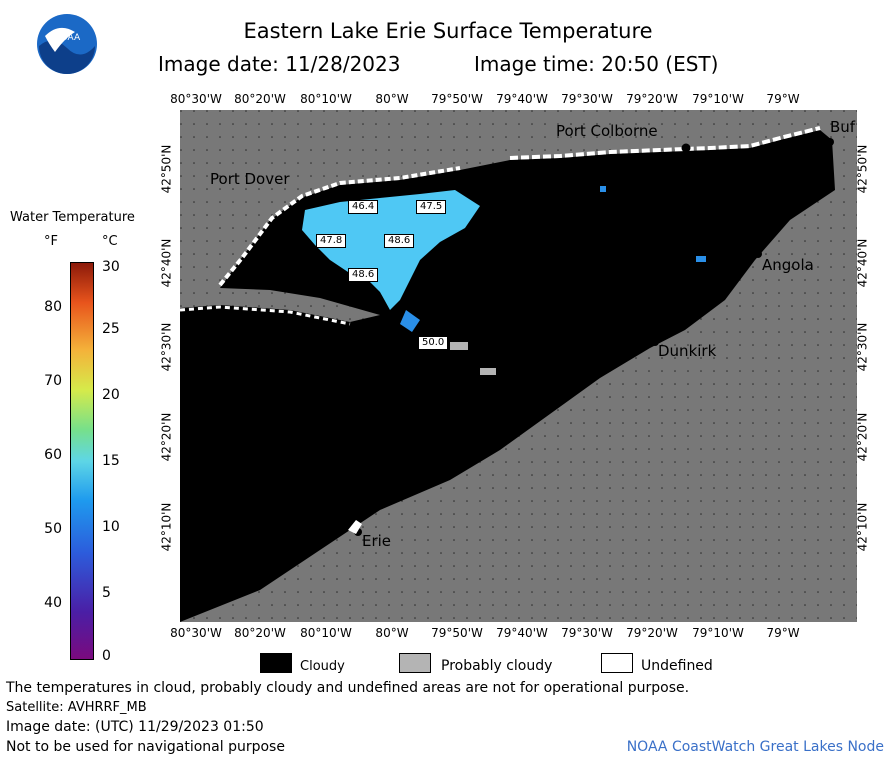  I want to click on key-swatch-undefined, so click(617, 663).